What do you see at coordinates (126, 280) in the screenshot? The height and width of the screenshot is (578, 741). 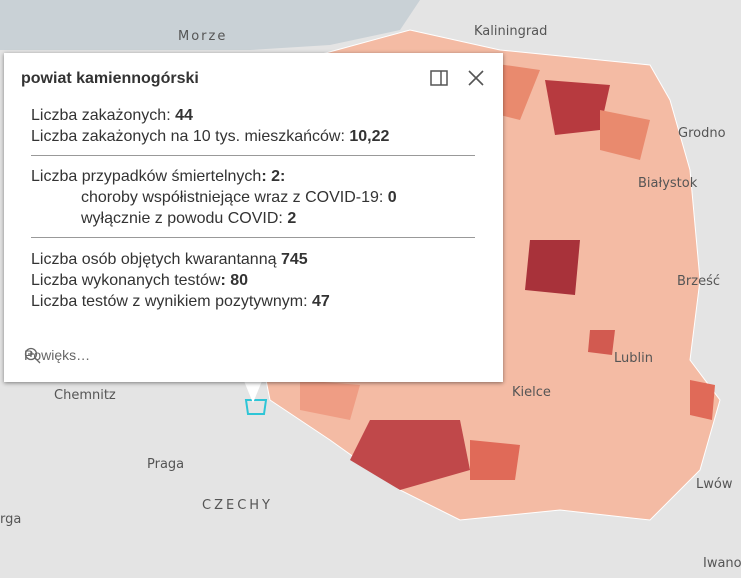 I see `field-label: Liczba wykonanych testów` at bounding box center [126, 280].